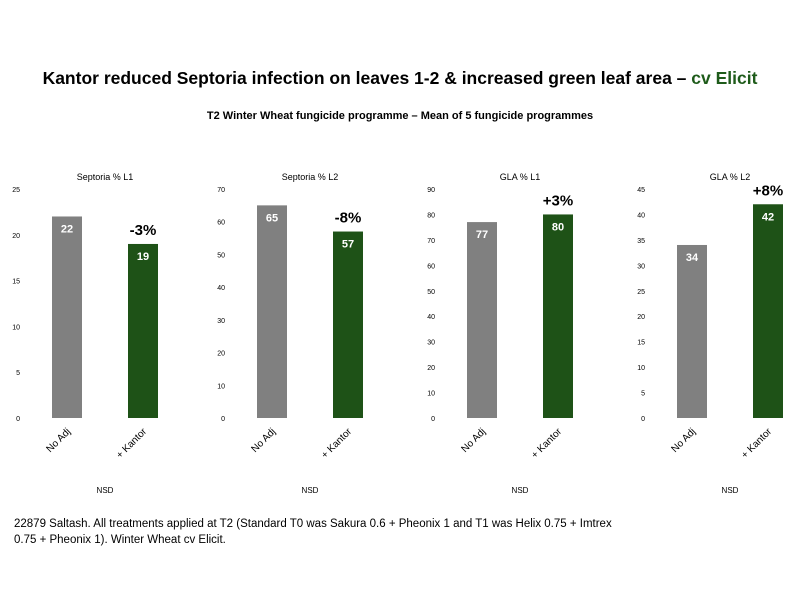 Image resolution: width=800 pixels, height=600 pixels. Describe the element at coordinates (348, 245) in the screenshot. I see `bar-value-label: 57` at that location.